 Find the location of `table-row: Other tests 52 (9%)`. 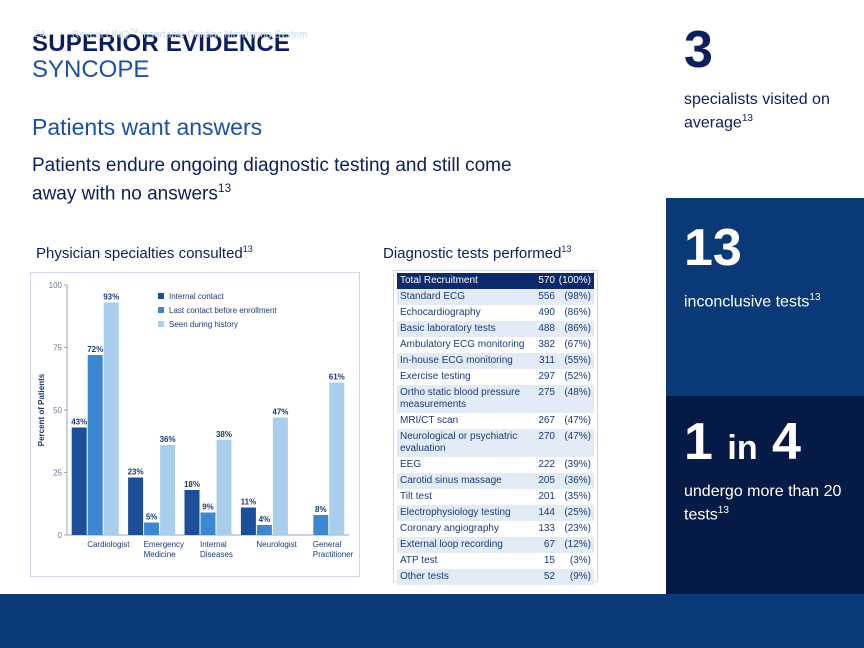

table-row: Other tests 52 (9%) is located at coordinates (495, 577).